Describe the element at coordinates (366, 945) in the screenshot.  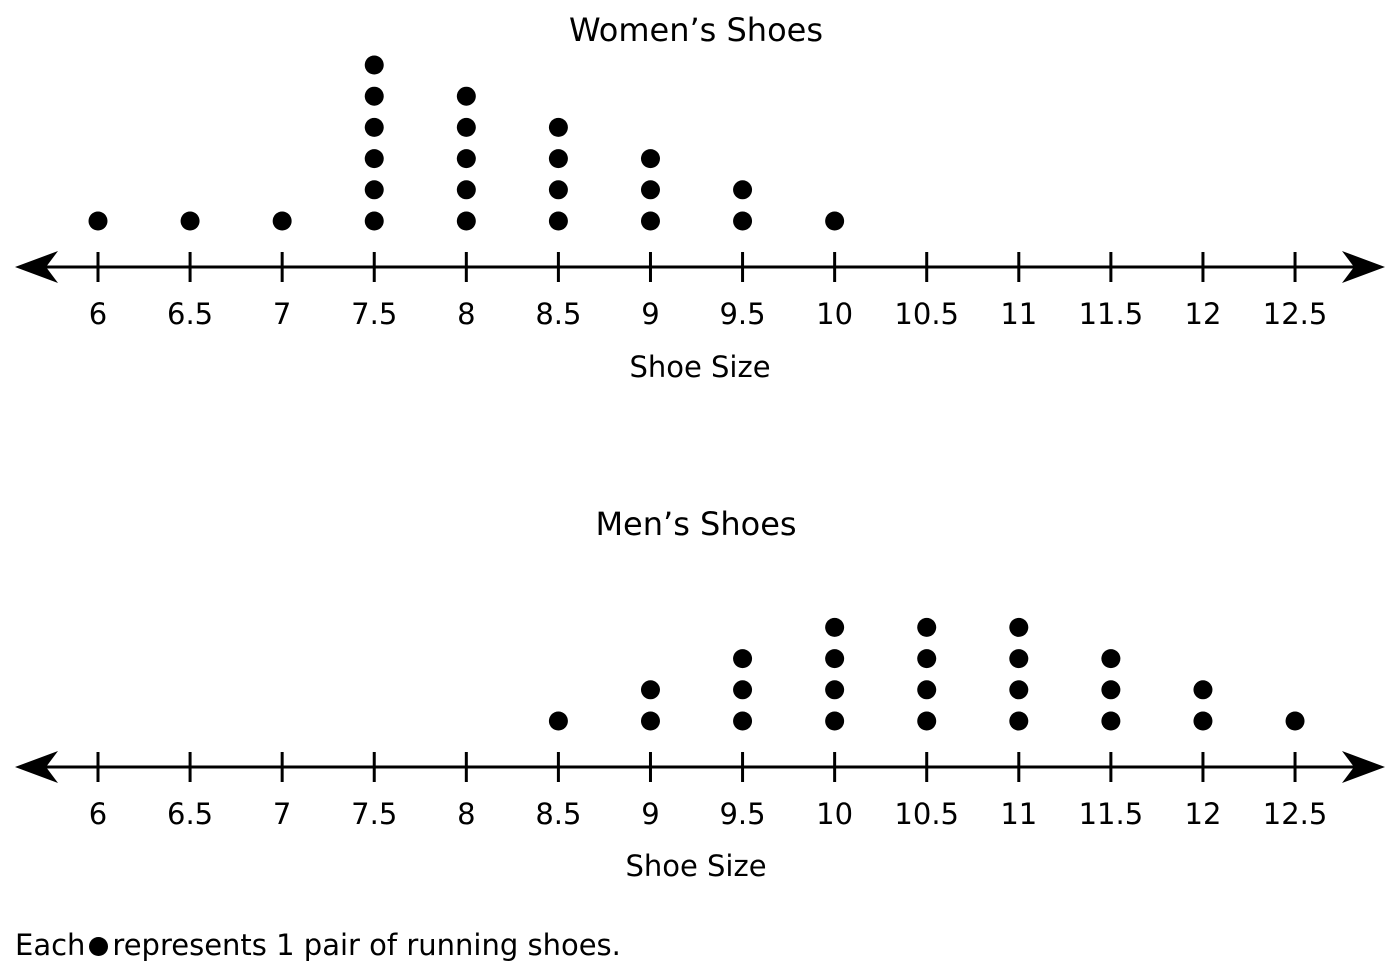
I see `legend-suffix: represents 1 pair of running shoes.` at that location.